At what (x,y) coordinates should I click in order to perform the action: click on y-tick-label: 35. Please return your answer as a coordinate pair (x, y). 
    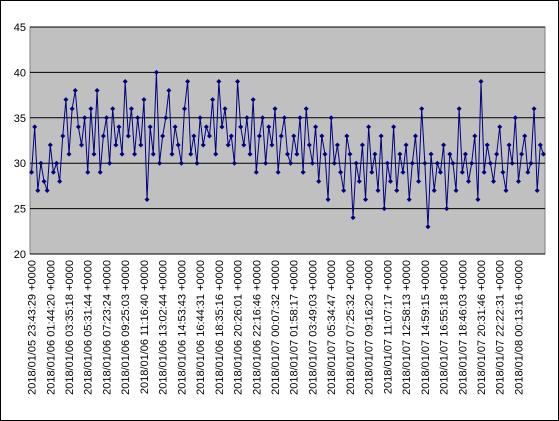
    Looking at the image, I should click on (20, 119).